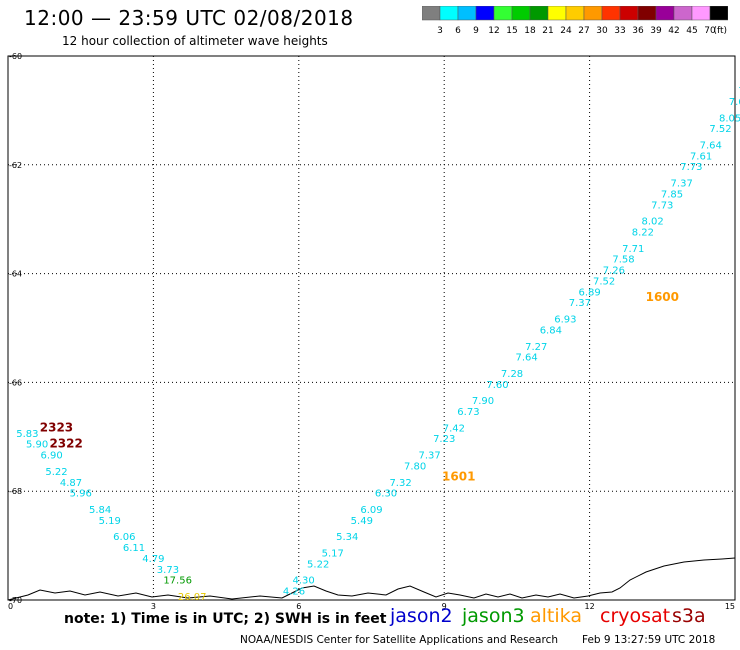 Image resolution: width=740 pixels, height=650 pixels. Describe the element at coordinates (730, 606) in the screenshot. I see `x-axis-tick-label: 15` at that location.